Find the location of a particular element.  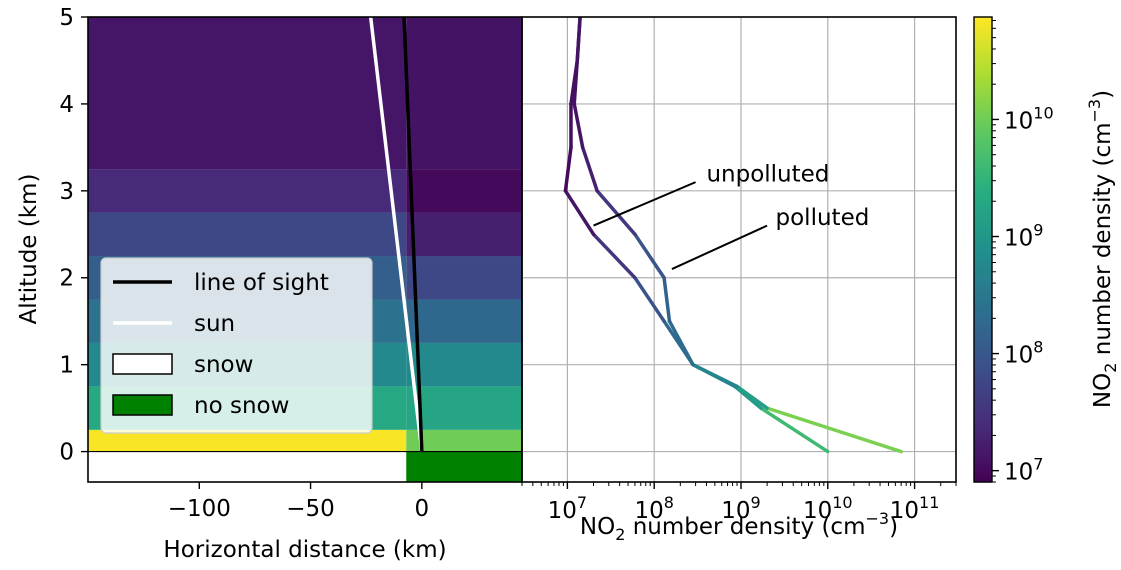

colorbar-ticks: 10⁷ 10⁸ 10⁹ 10¹⁰ is located at coordinates (1023, 253).